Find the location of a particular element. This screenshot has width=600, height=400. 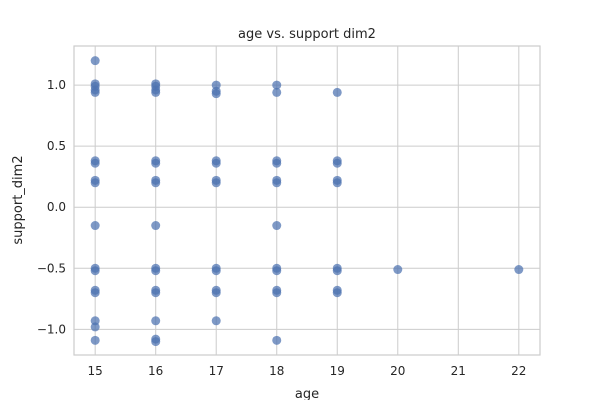

y-tick-label: −0.5 is located at coordinates (51, 268).